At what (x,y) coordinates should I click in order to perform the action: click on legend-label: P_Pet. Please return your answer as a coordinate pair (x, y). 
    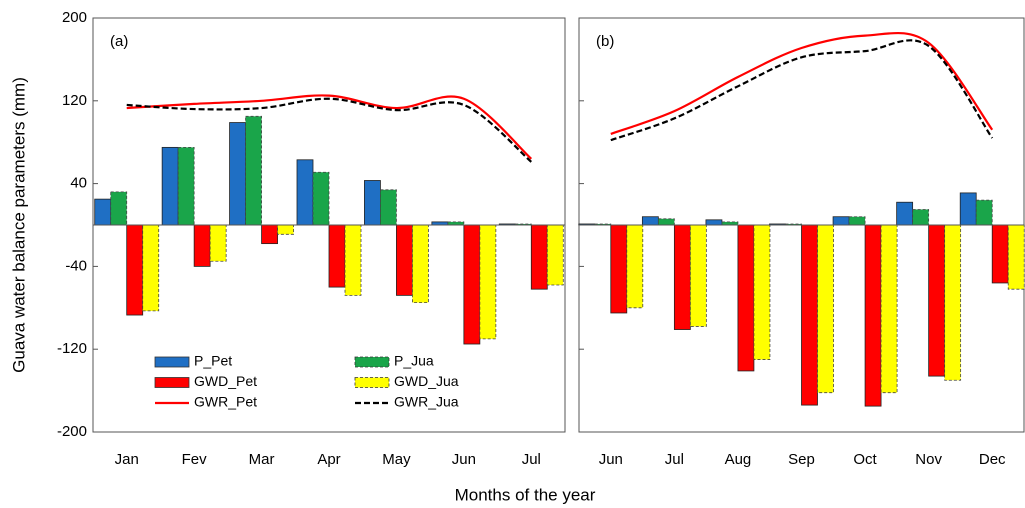
    Looking at the image, I should click on (213, 361).